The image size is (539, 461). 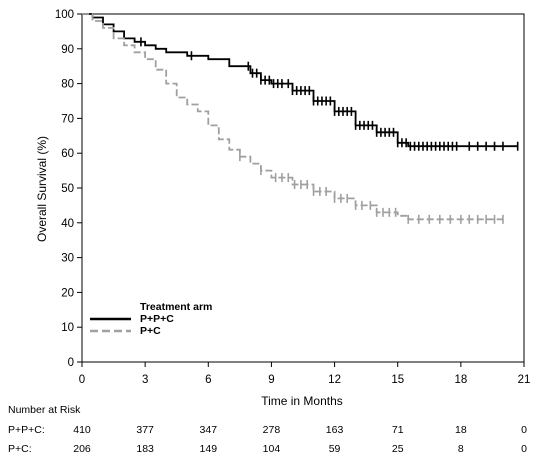 I want to click on risk-count: 278, so click(x=272, y=430).